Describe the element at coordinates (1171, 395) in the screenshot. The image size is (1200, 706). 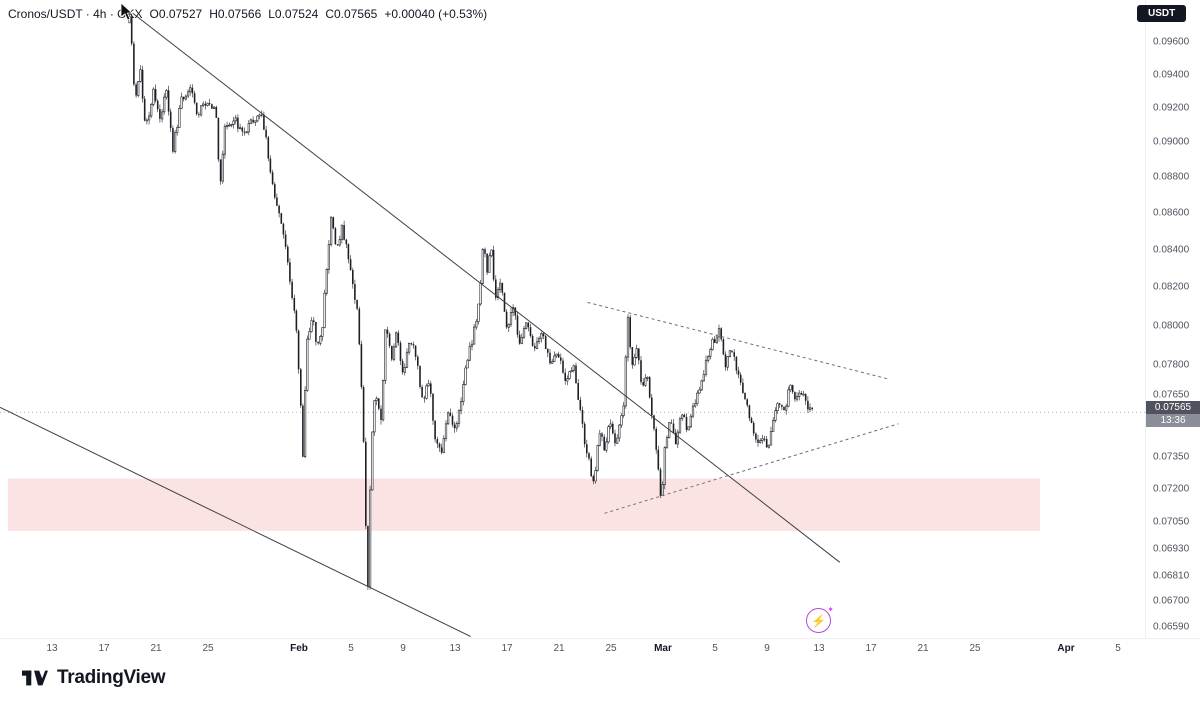
I see `price-axis-label: 0.07650` at that location.